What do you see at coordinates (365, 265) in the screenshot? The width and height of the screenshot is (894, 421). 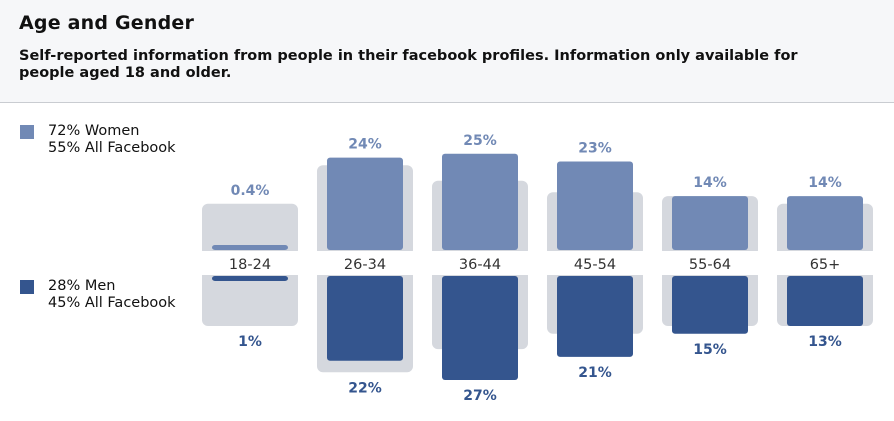 I see `category-label-26-34: 26-34` at bounding box center [365, 265].